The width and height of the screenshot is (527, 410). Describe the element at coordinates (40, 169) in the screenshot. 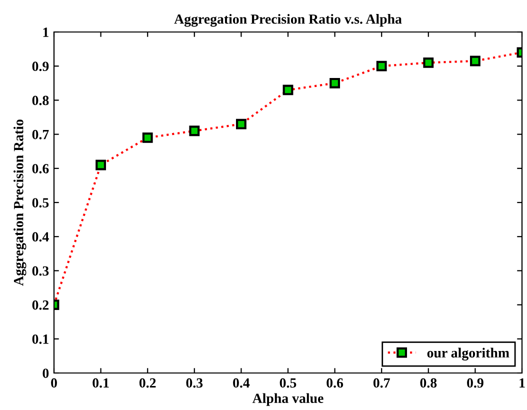

I see `y-tick-label: 0.6` at that location.